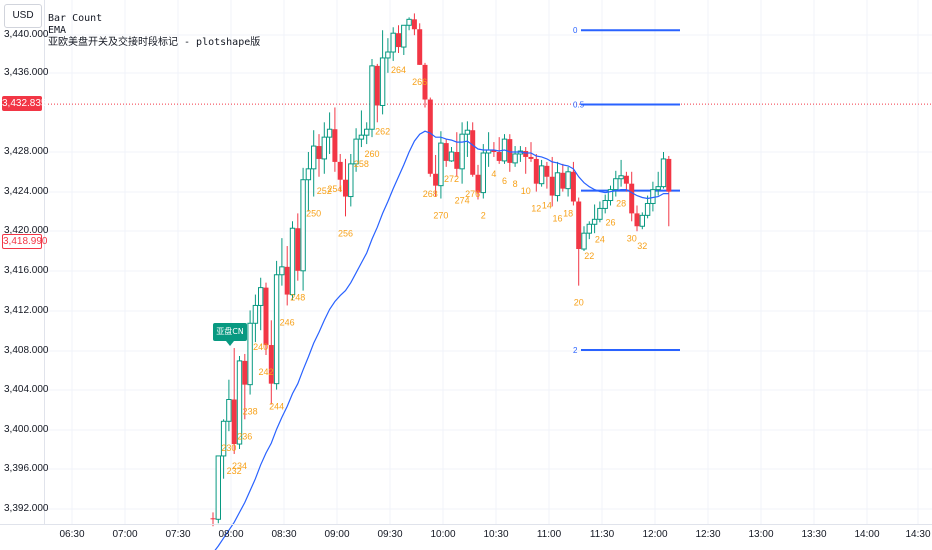 The height and width of the screenshot is (550, 932). I want to click on legend-bar-count: Bar Count, so click(75, 18).